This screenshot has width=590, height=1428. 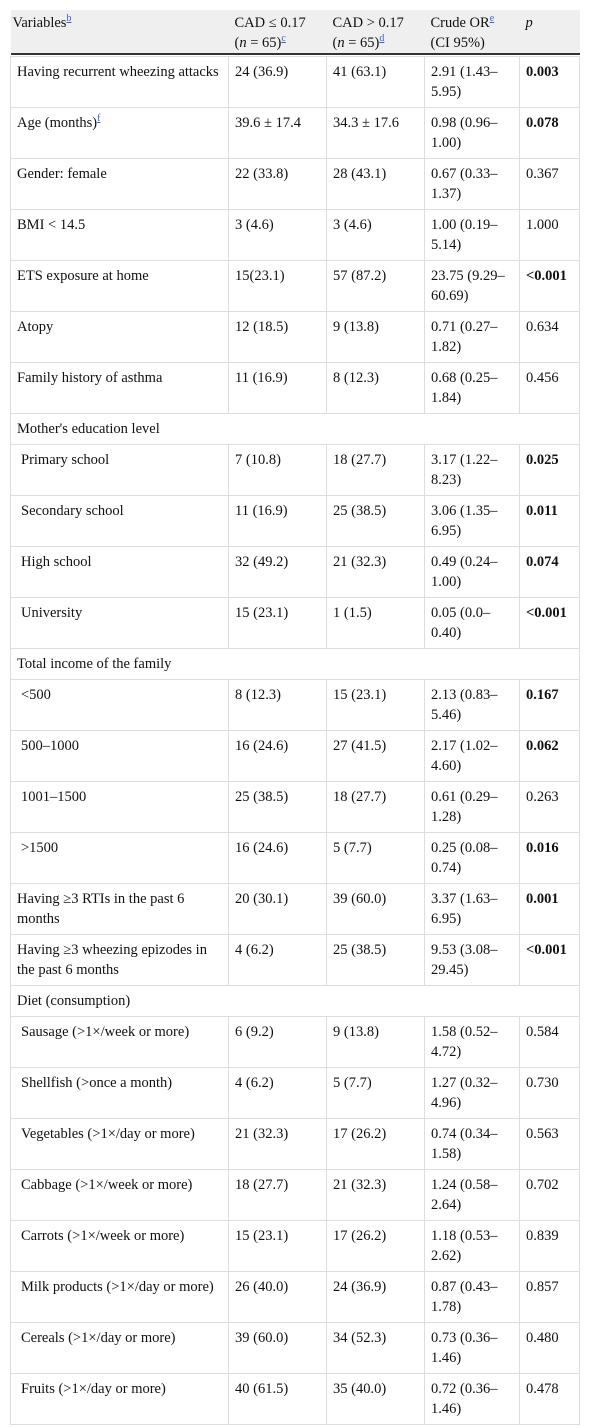 What do you see at coordinates (260, 276) in the screenshot?
I see `cell-text: 15(23.1)` at bounding box center [260, 276].